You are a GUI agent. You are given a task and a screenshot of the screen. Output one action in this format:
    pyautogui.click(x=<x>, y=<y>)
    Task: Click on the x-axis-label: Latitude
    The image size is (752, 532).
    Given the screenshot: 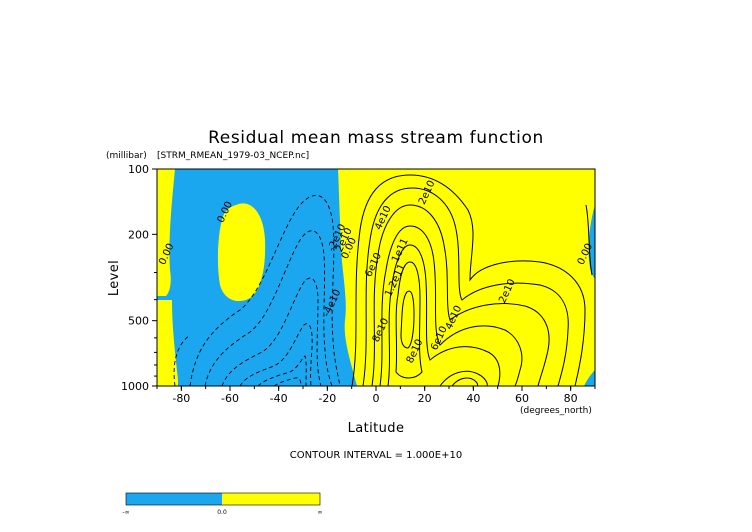 What is the action you would take?
    pyautogui.click(x=376, y=428)
    